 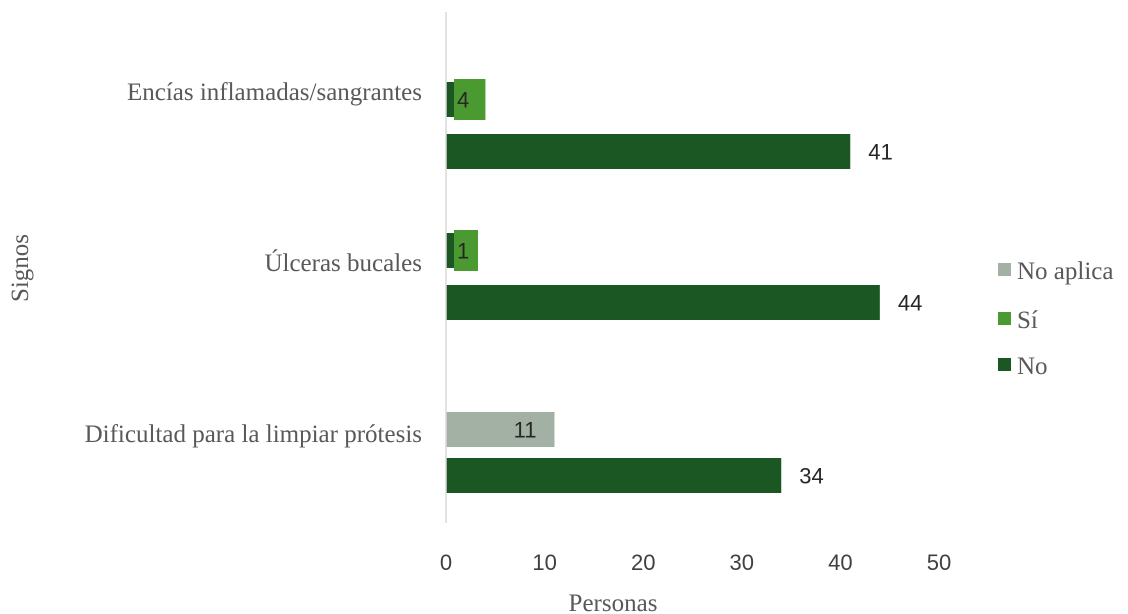 I want to click on y-axis-title: Signos, so click(x=20, y=268).